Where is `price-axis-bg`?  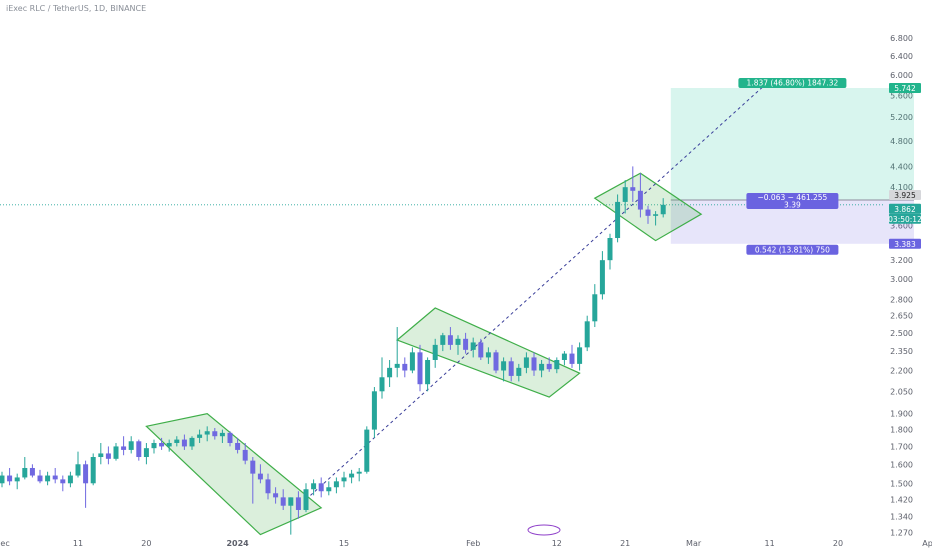 price-axis-bg is located at coordinates (908, 275).